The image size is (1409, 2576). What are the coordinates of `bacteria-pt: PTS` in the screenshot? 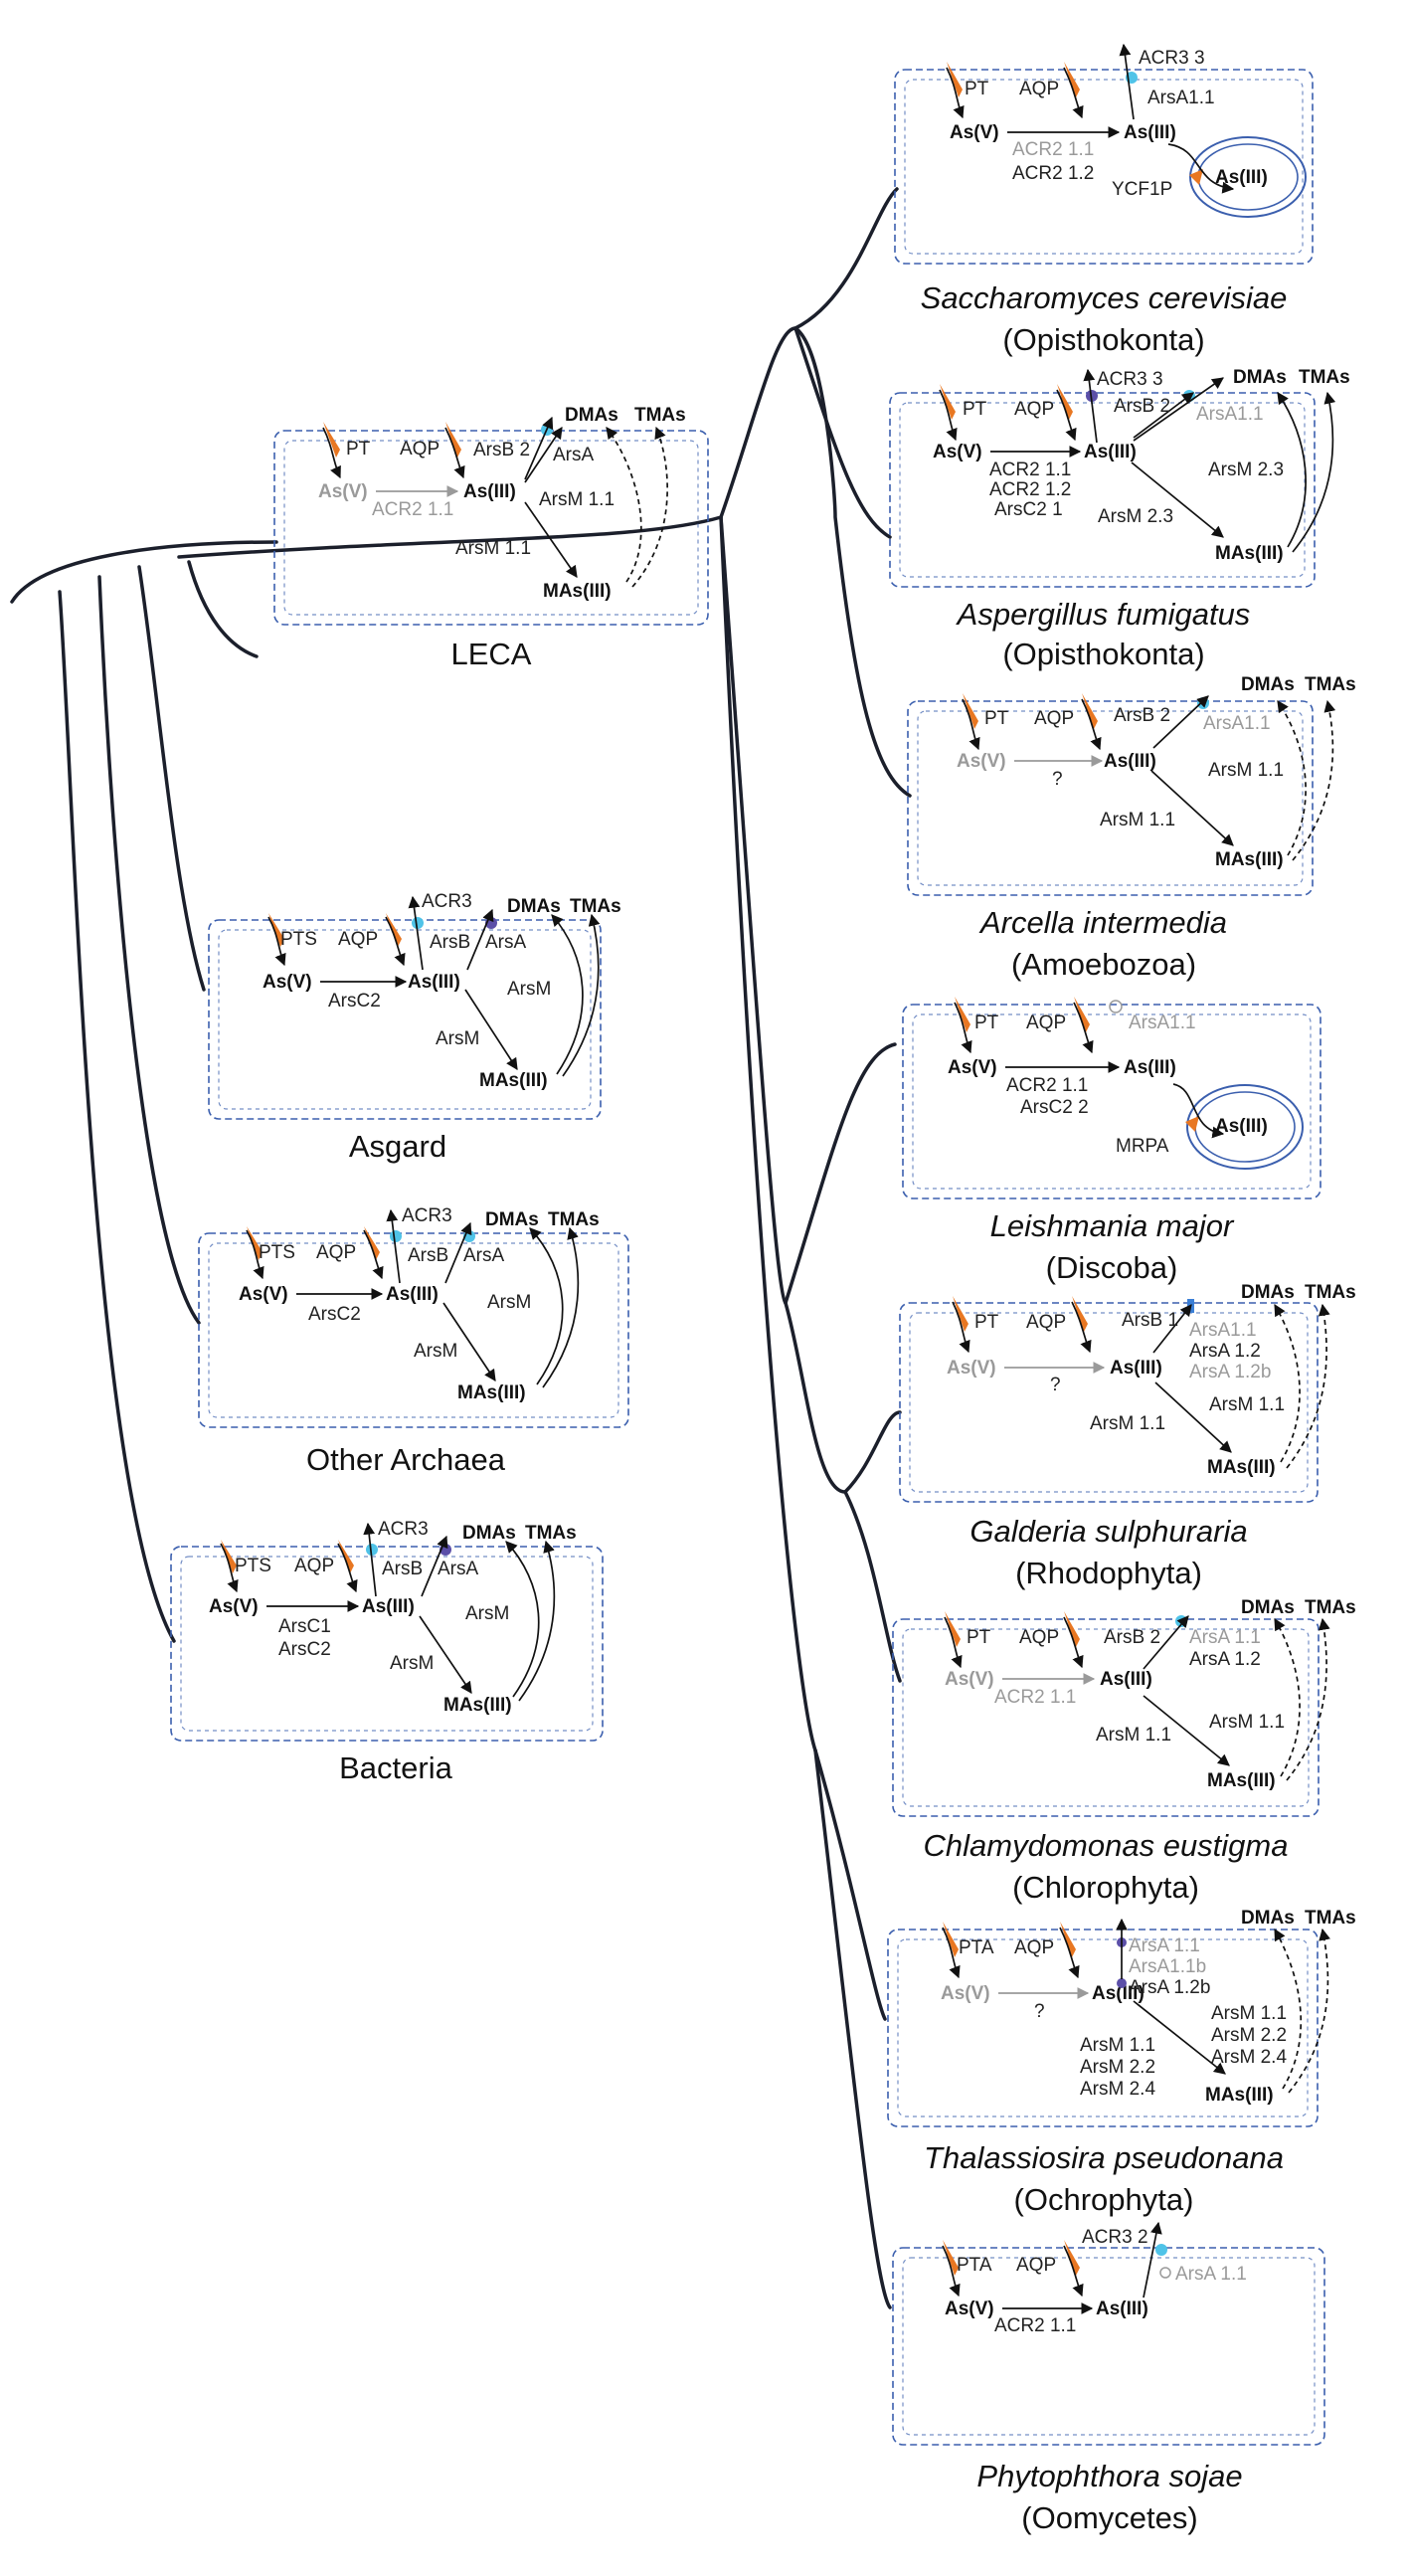 It's located at (253, 1566).